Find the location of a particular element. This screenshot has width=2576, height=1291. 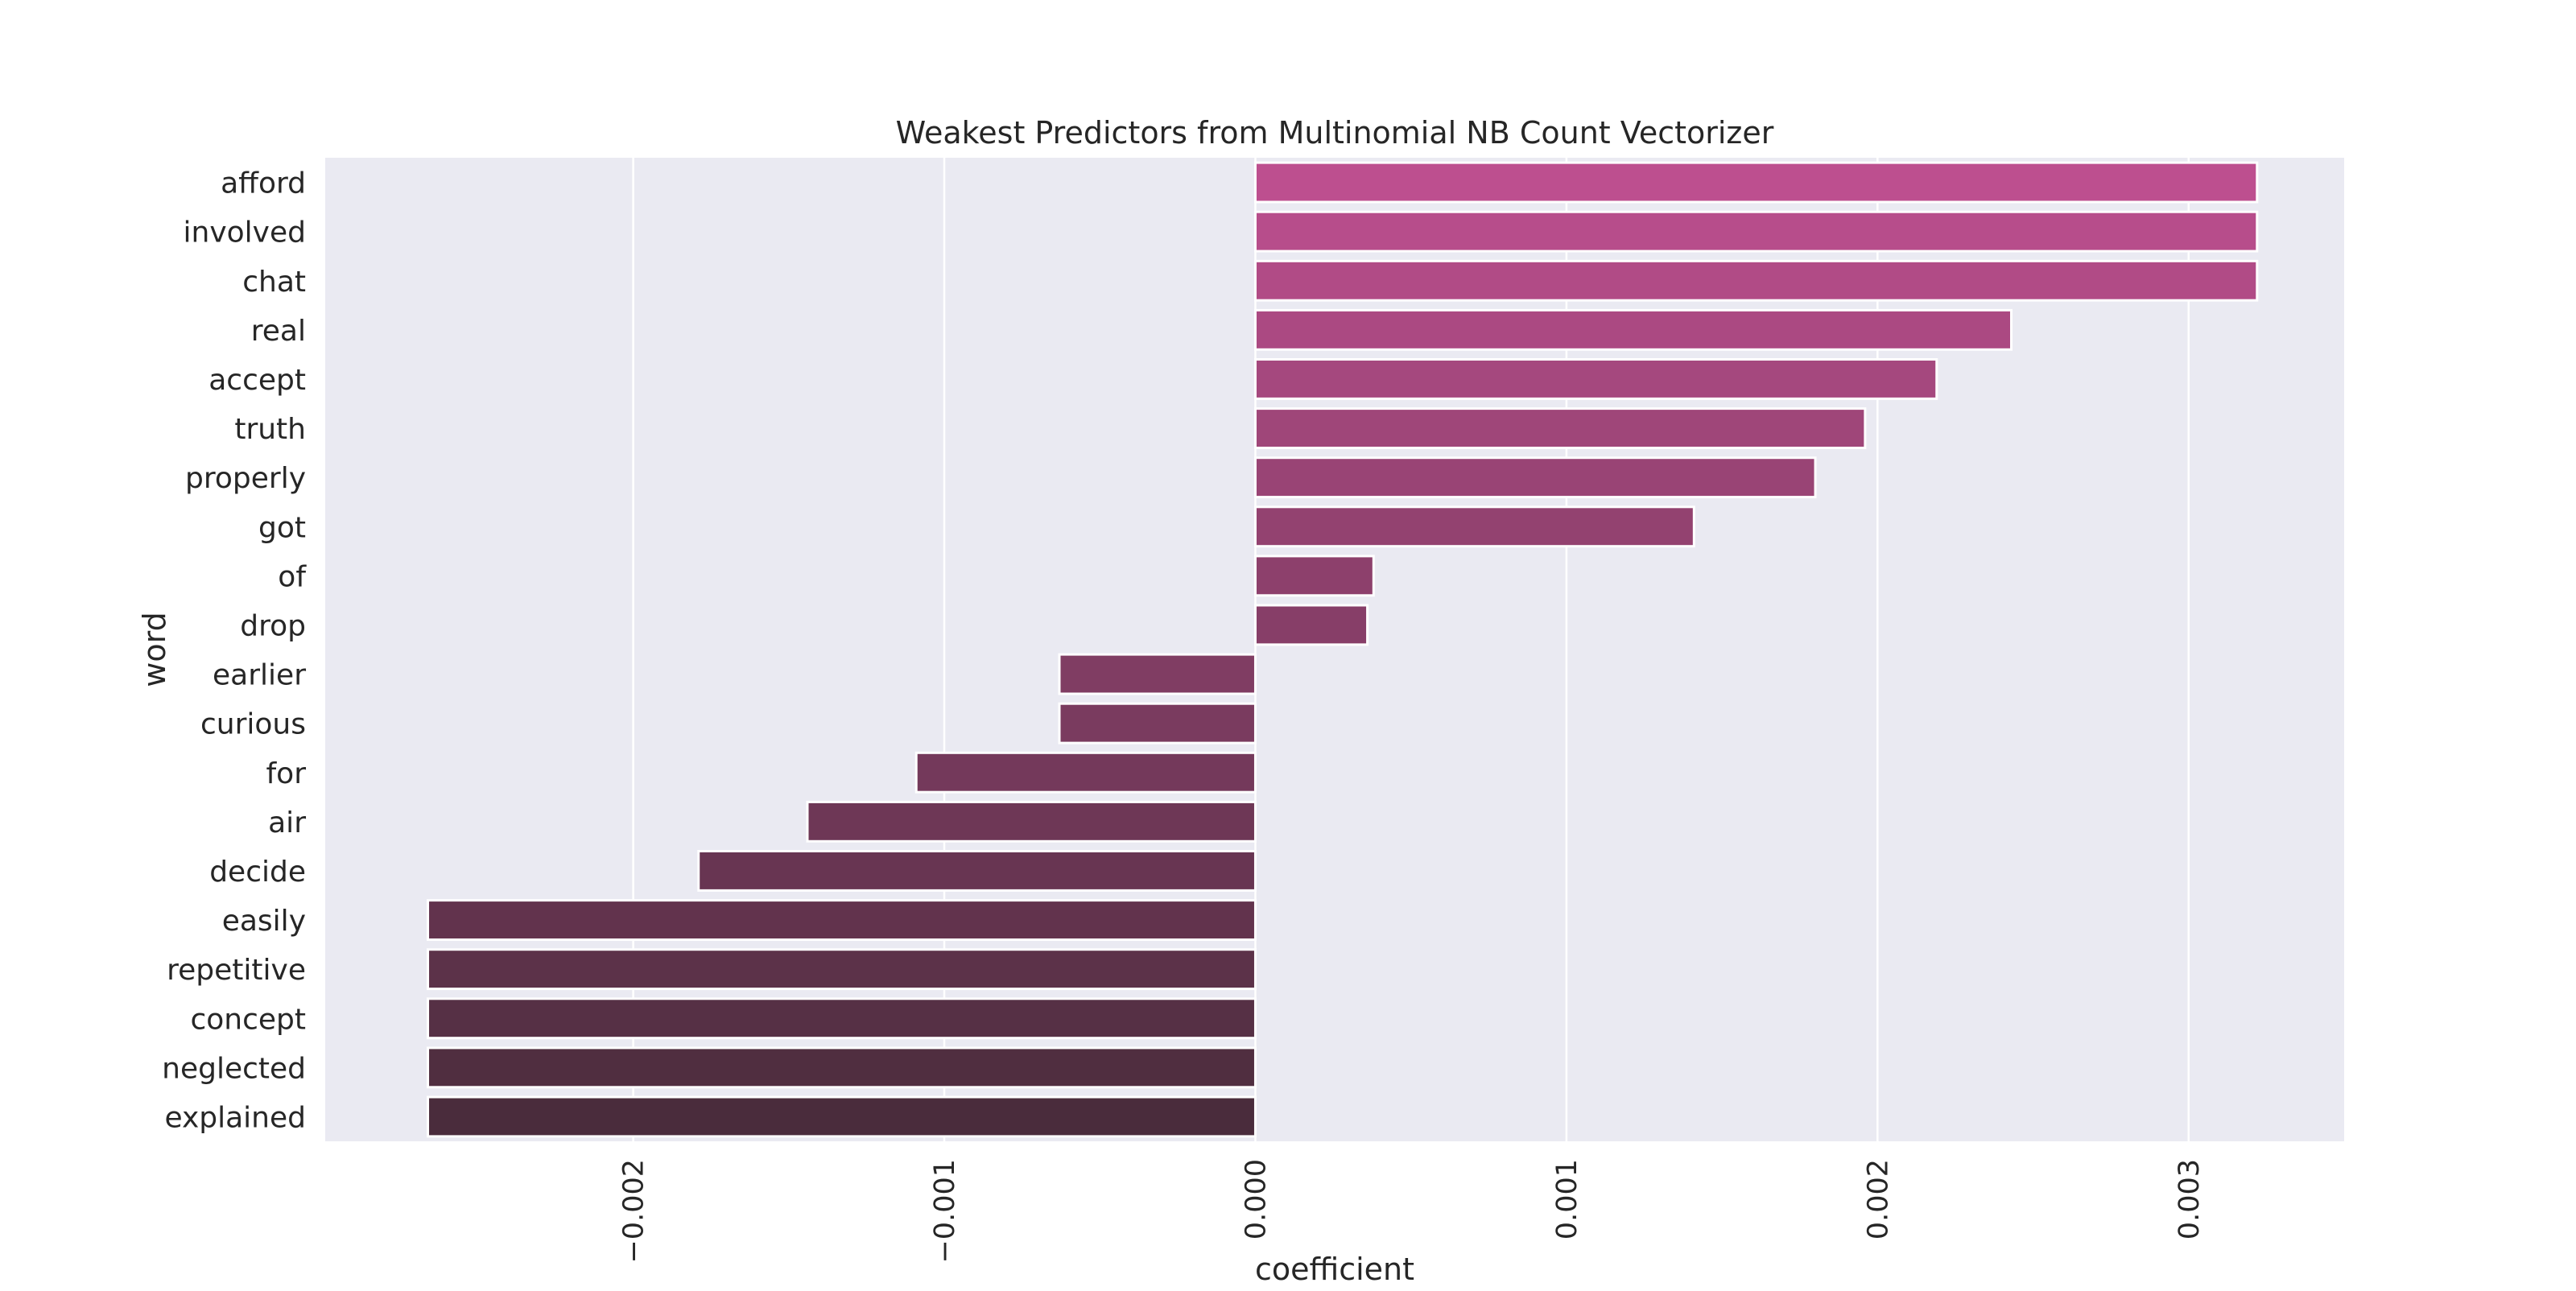

bar-of is located at coordinates (1314, 576).